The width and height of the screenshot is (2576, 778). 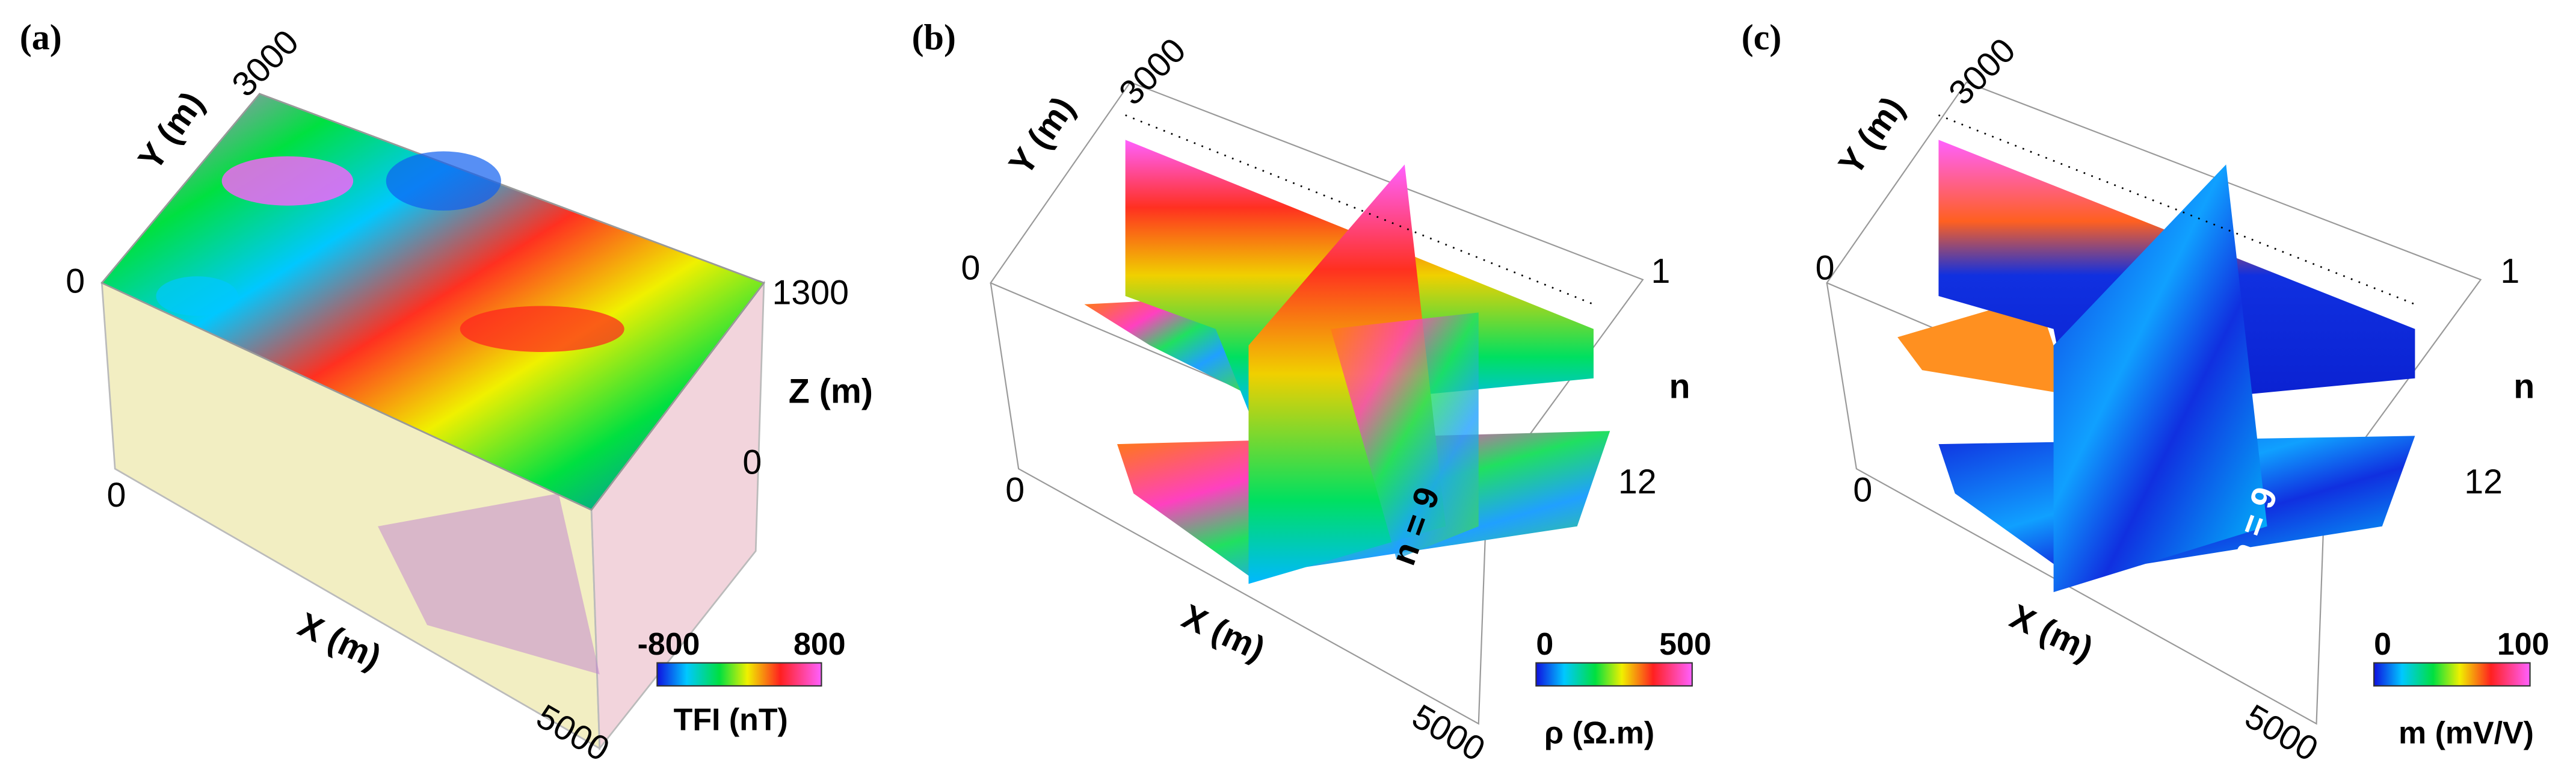 I want to click on panel-label: (a), so click(x=41, y=37).